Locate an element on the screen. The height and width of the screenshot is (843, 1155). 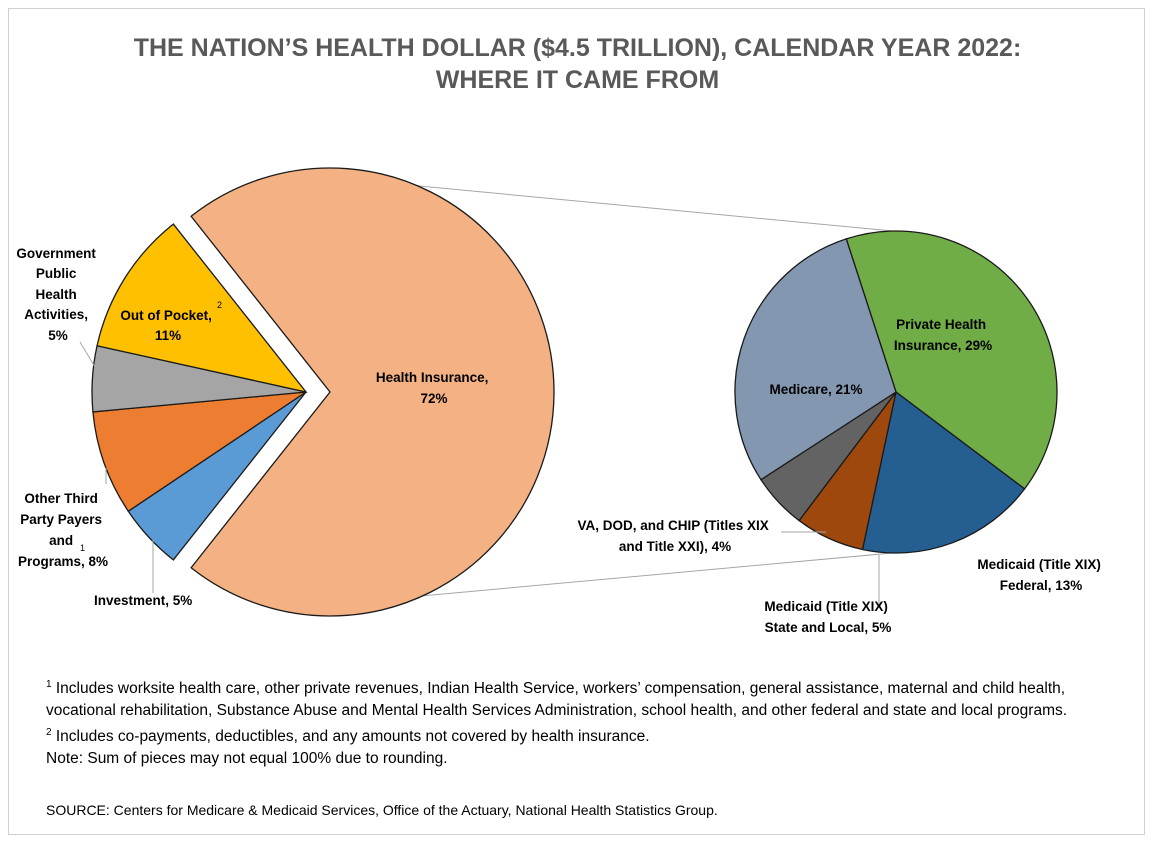
label-other-footnote: 1 is located at coordinates (82, 548).